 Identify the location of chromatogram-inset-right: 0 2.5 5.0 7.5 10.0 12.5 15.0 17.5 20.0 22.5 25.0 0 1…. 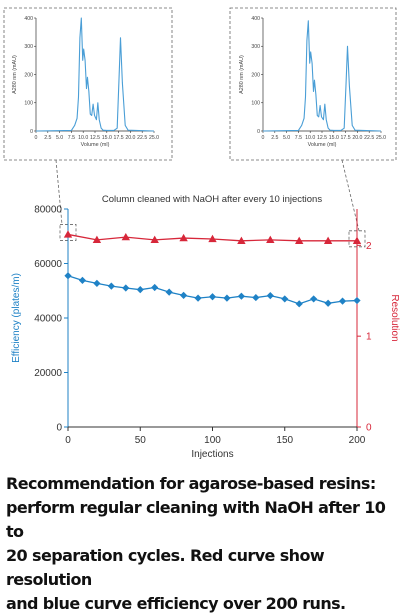
(313, 84).